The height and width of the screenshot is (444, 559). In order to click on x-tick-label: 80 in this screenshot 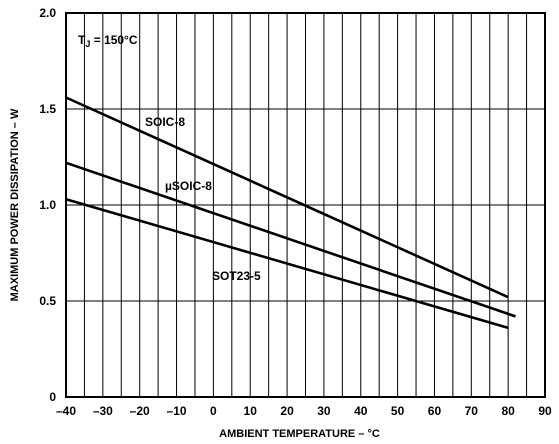, I will do `click(508, 411)`.